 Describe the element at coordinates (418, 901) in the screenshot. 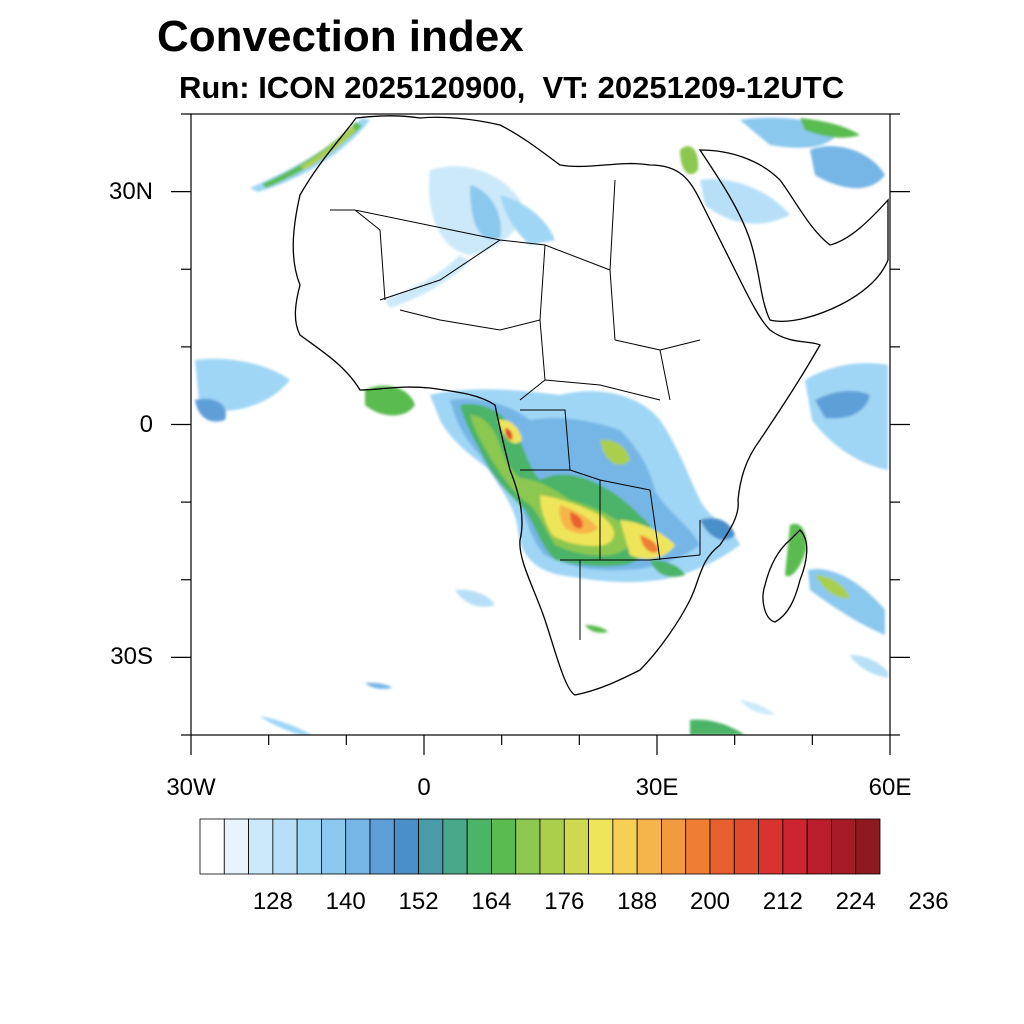

I see `colorbar-tick-label: 152` at that location.